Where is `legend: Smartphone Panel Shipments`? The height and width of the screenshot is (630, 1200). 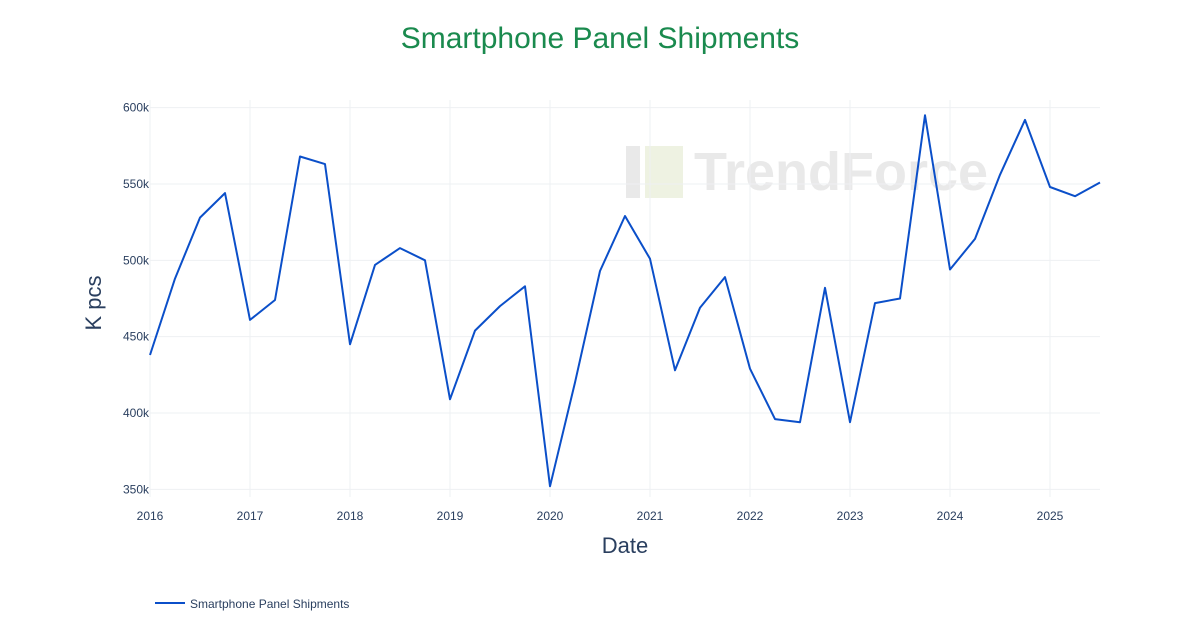 legend: Smartphone Panel Shipments is located at coordinates (252, 604).